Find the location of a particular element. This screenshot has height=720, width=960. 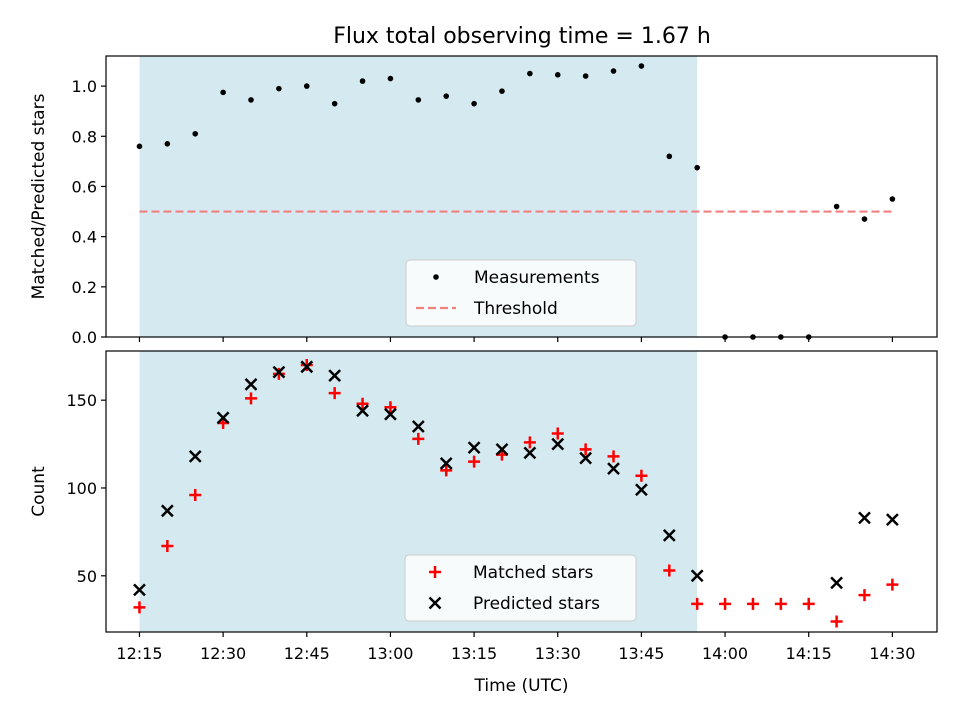

legend-label: Predicted stars is located at coordinates (536, 604).